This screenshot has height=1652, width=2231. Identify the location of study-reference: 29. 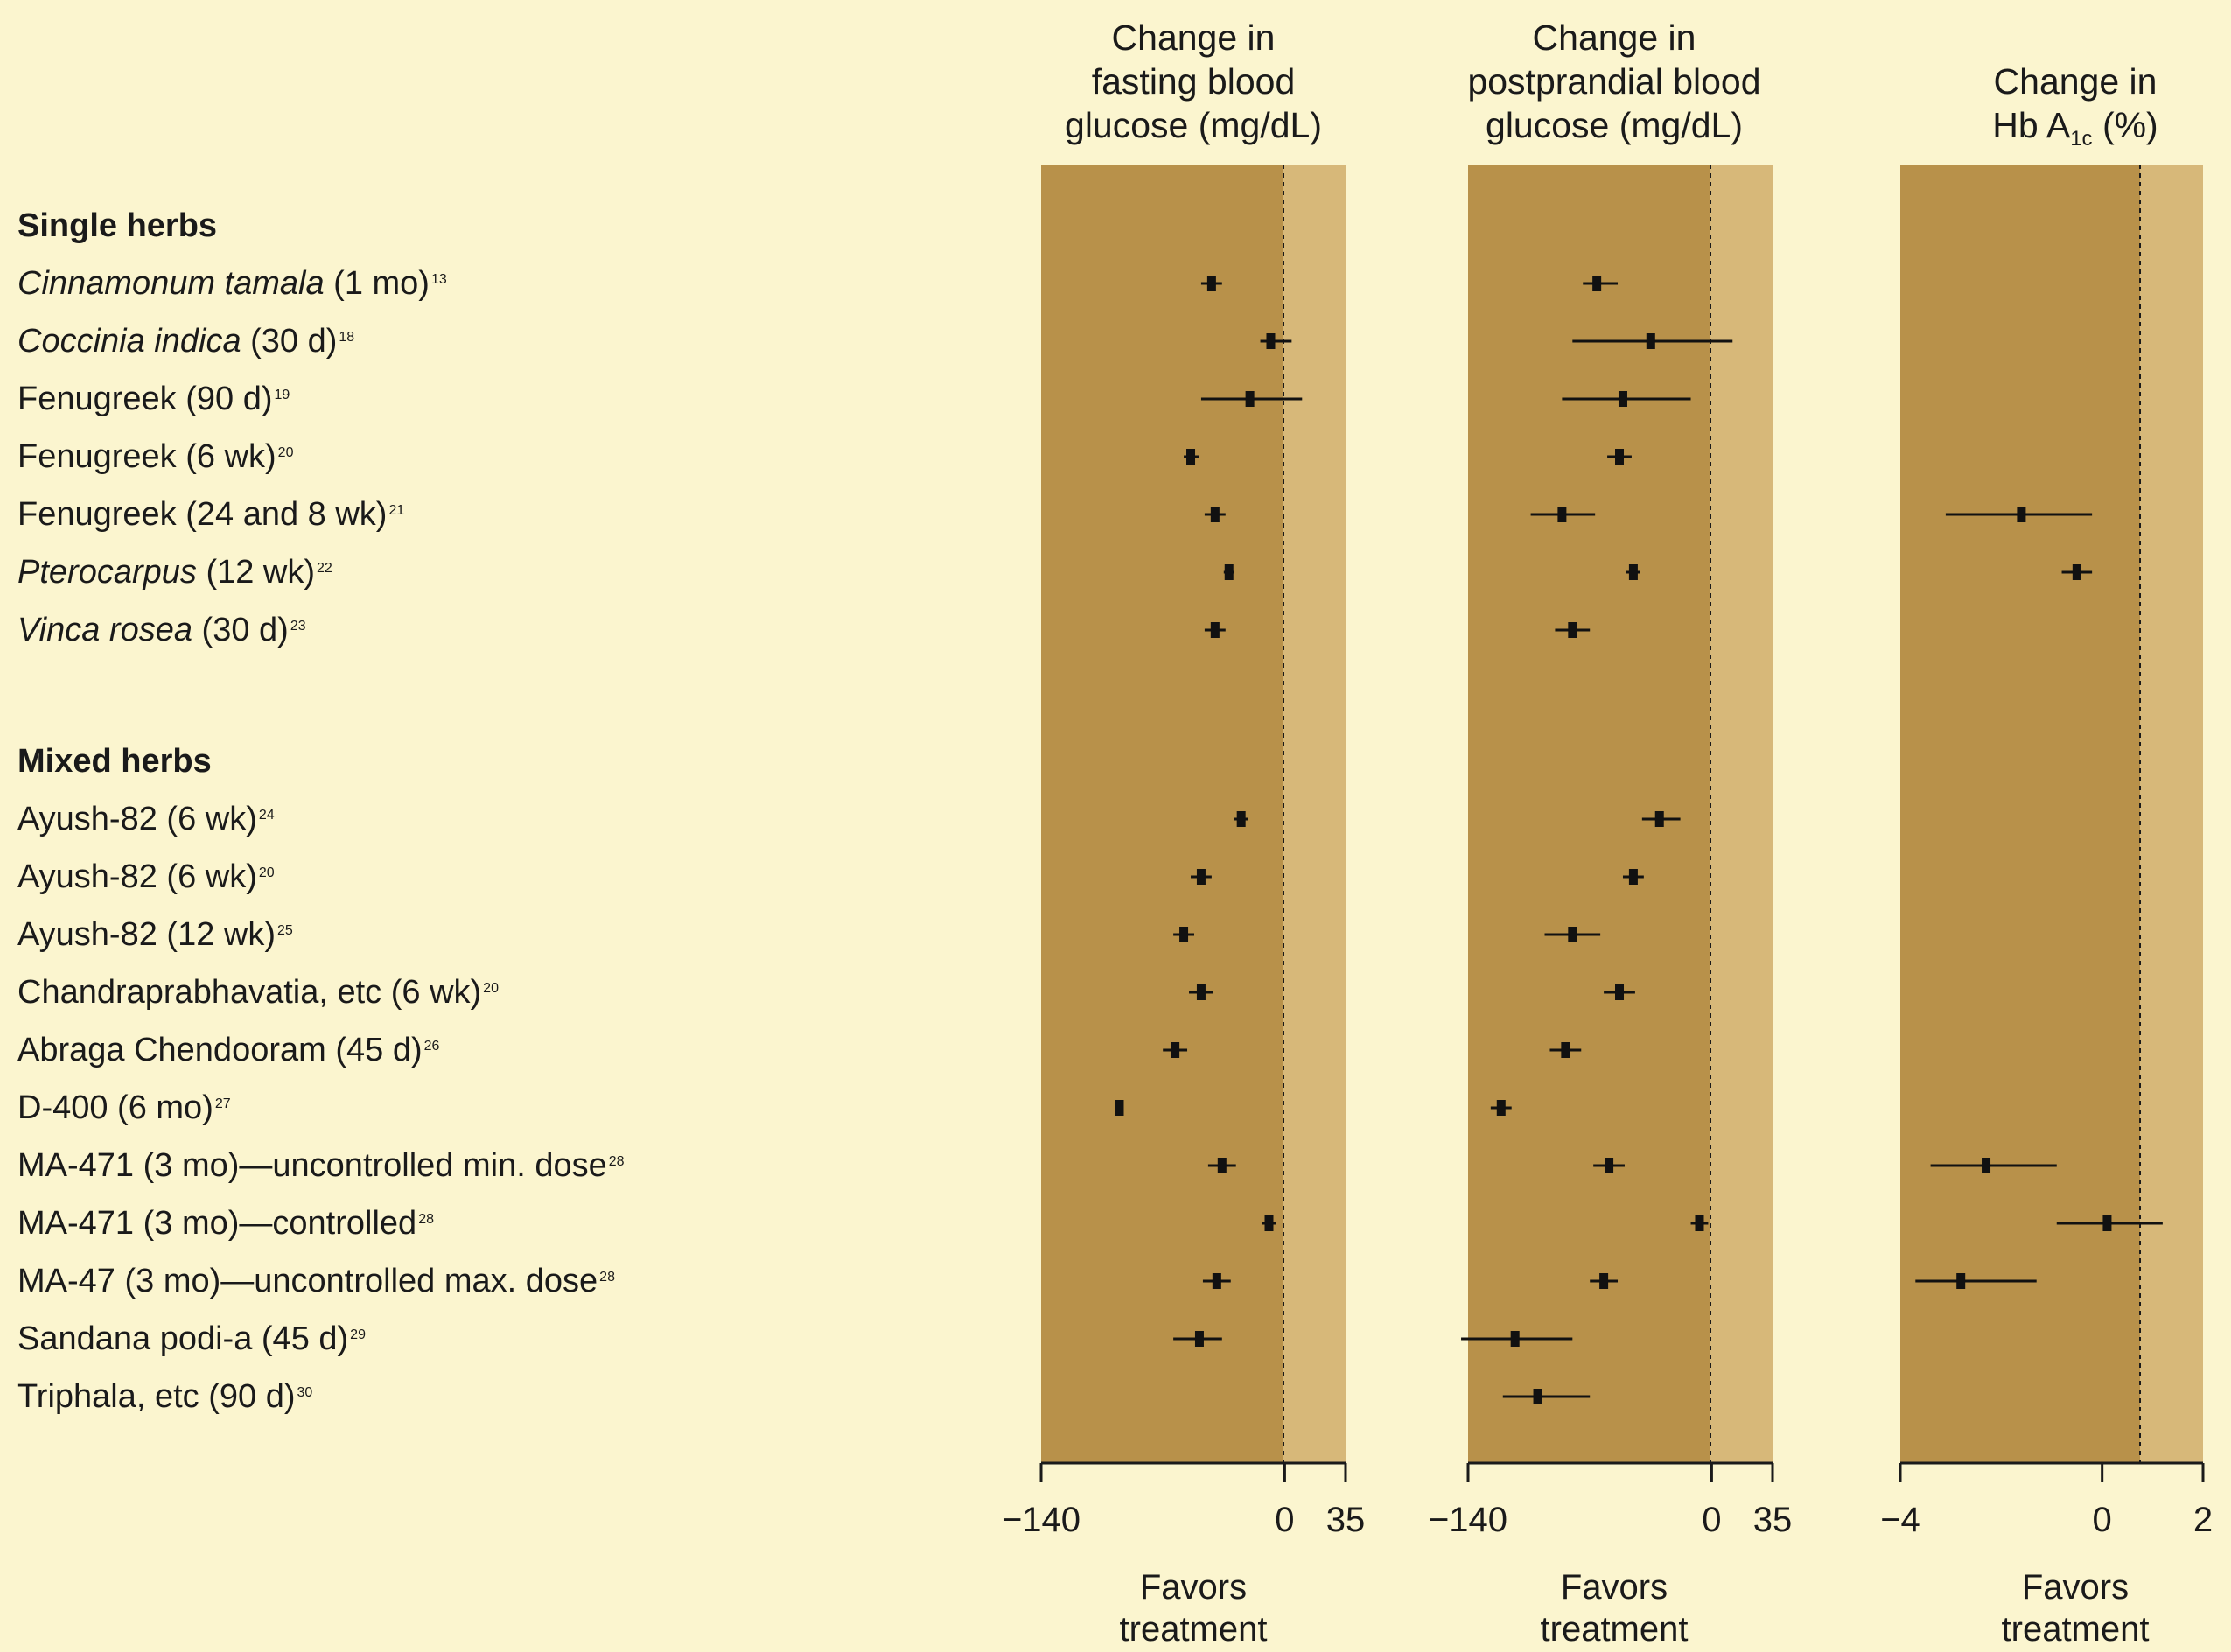
(358, 1334).